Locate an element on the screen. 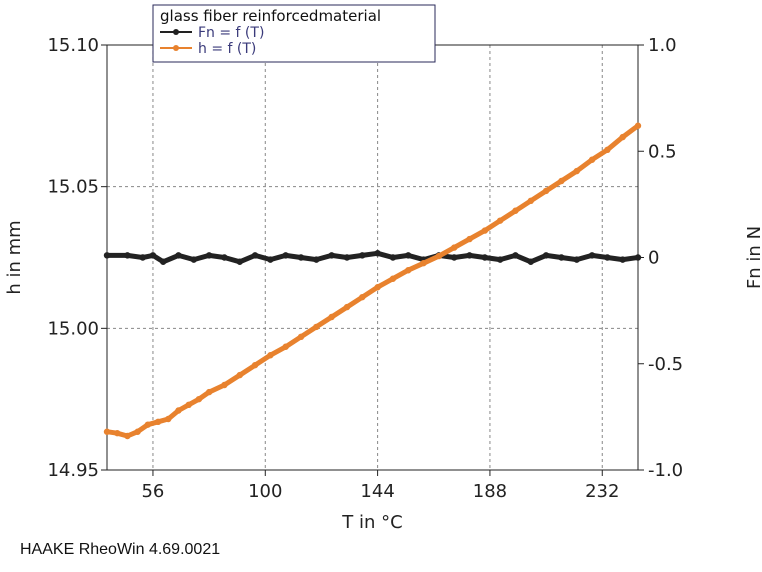  legend-entry-label: h = f (T) is located at coordinates (227, 49).